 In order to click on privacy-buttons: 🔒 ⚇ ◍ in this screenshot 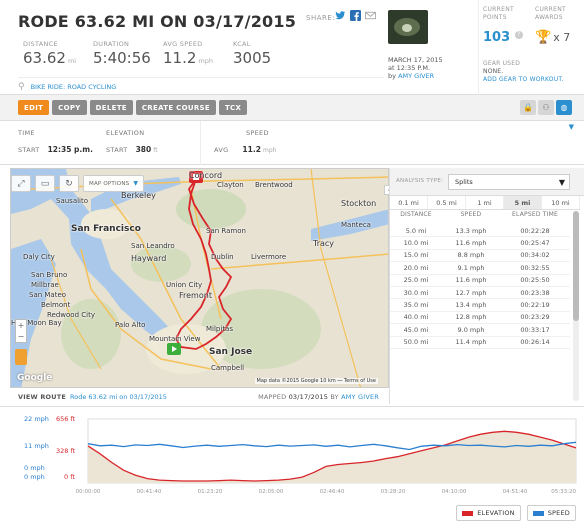, I will do `click(546, 107)`.